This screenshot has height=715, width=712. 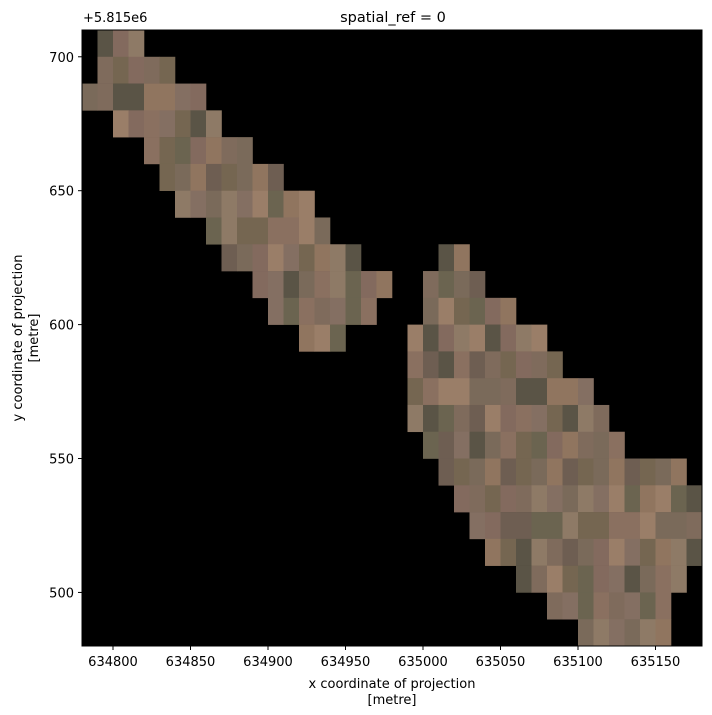 I want to click on x-tick-label: 634800, so click(x=113, y=662).